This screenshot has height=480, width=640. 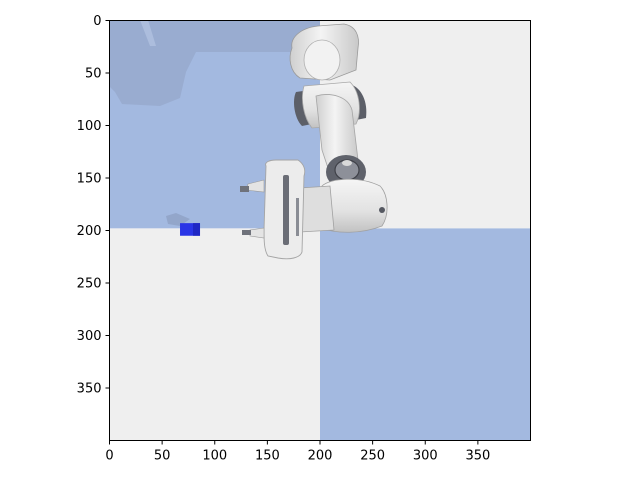 What do you see at coordinates (214, 456) in the screenshot?
I see `x-tick-label: 100` at bounding box center [214, 456].